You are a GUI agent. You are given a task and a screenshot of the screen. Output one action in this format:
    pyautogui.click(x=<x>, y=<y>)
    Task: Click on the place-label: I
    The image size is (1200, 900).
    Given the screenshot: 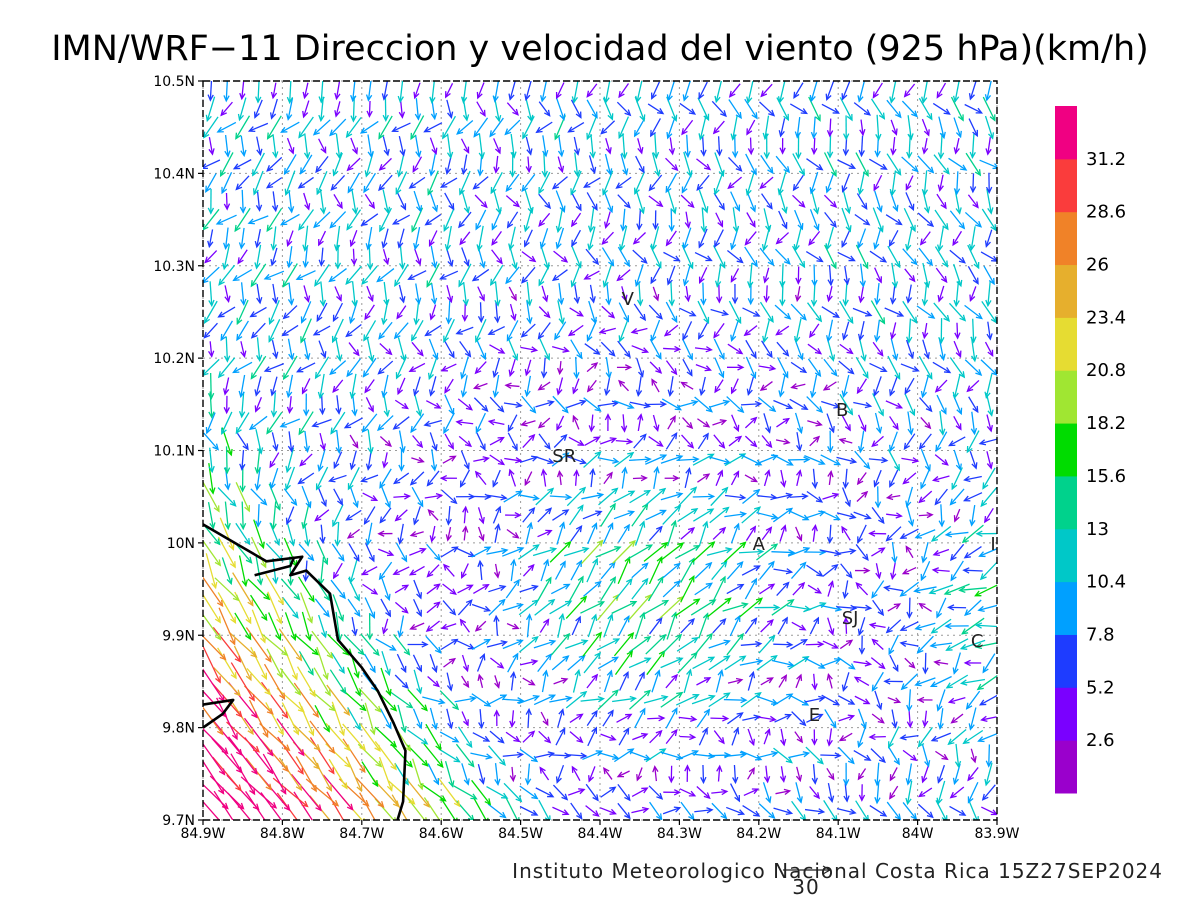 What is the action you would take?
    pyautogui.click(x=992, y=544)
    